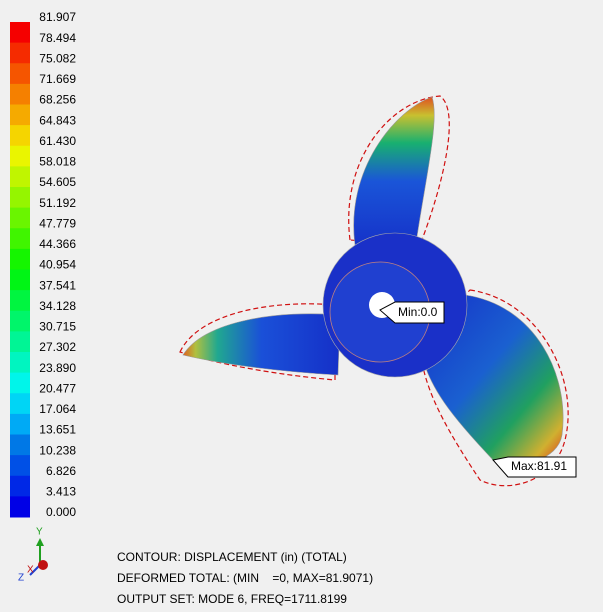 Image resolution: width=603 pixels, height=612 pixels. Describe the element at coordinates (57, 265) in the screenshot. I see `legend-label: 40.954` at that location.